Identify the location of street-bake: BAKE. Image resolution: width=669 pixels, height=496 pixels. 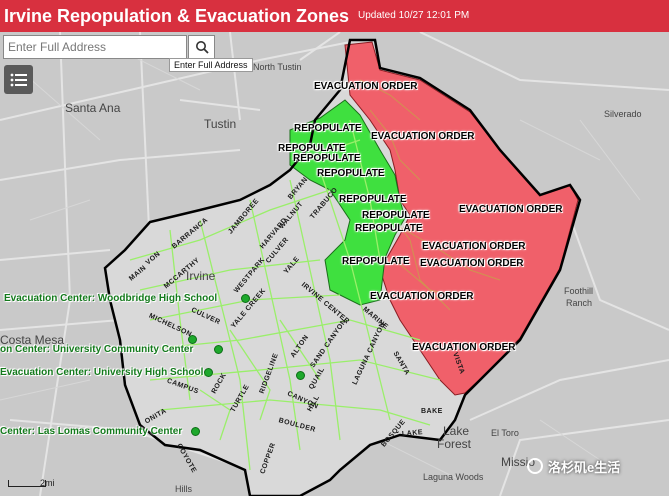
(432, 411).